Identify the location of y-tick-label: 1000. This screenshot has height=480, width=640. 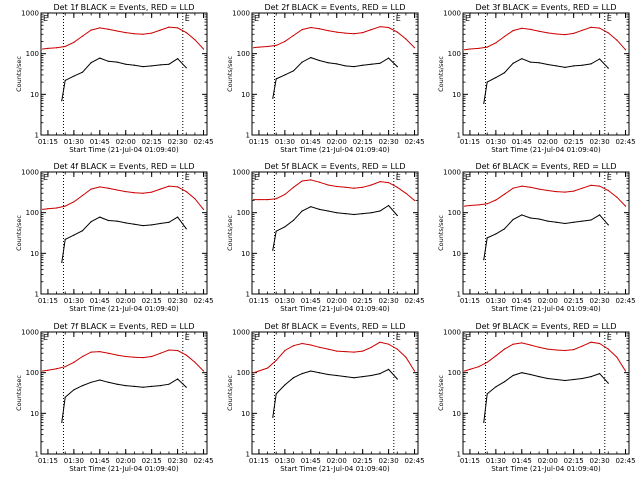
(30, 333).